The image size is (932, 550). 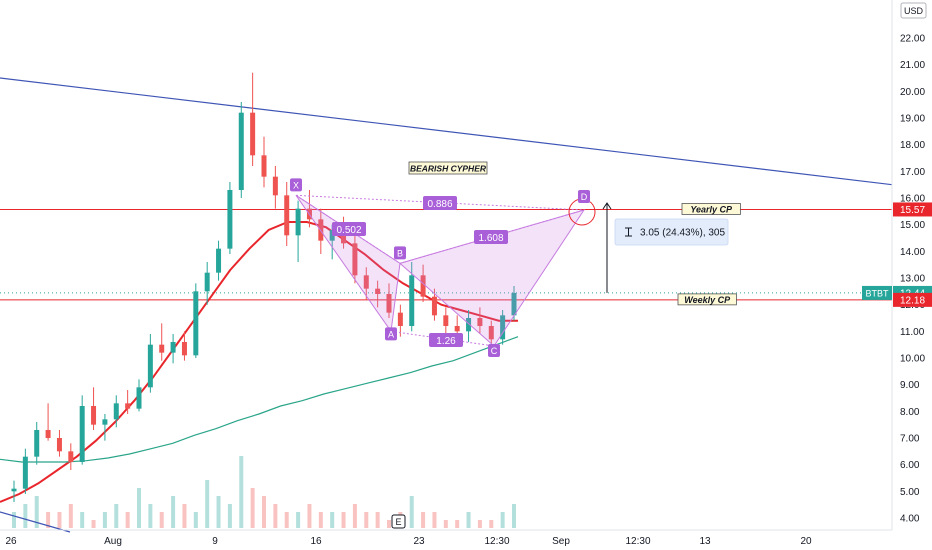 I want to click on level-price-label: 15.57, so click(x=912, y=210).